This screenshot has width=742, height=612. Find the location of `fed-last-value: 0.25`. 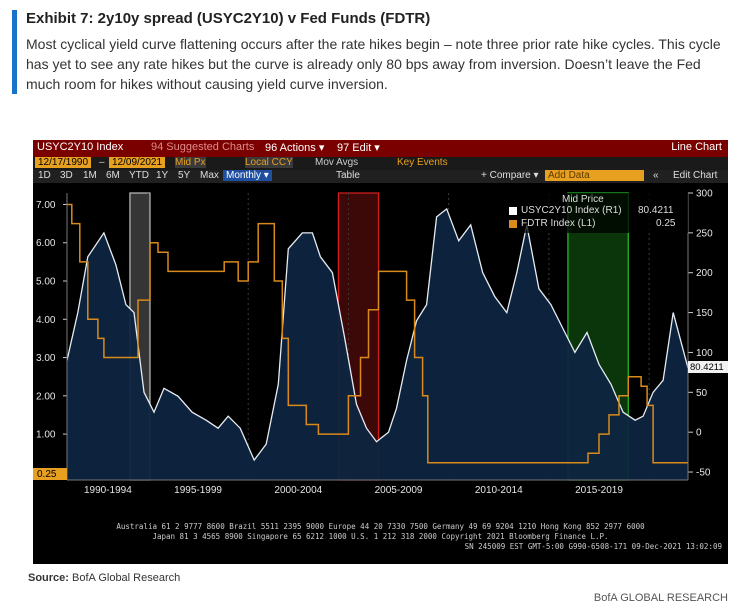

fed-last-value: 0.25 is located at coordinates (47, 474).